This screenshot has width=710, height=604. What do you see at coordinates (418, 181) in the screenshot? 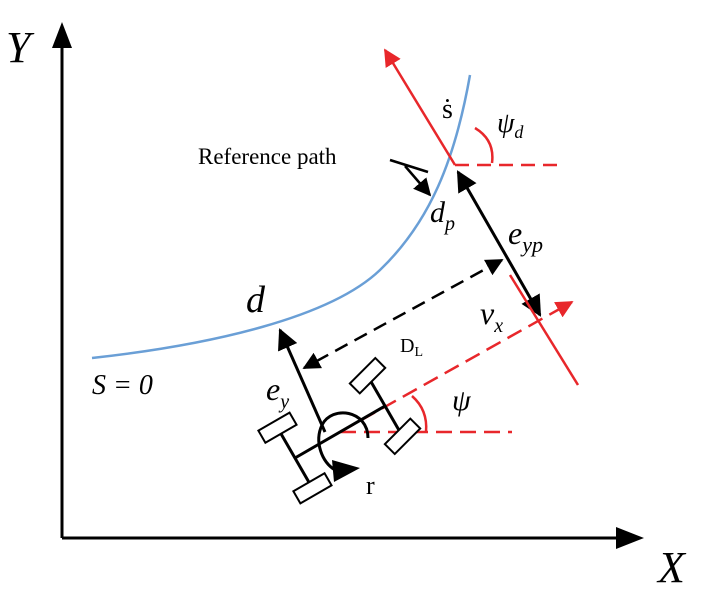
I see `reference-path-pointer` at bounding box center [418, 181].